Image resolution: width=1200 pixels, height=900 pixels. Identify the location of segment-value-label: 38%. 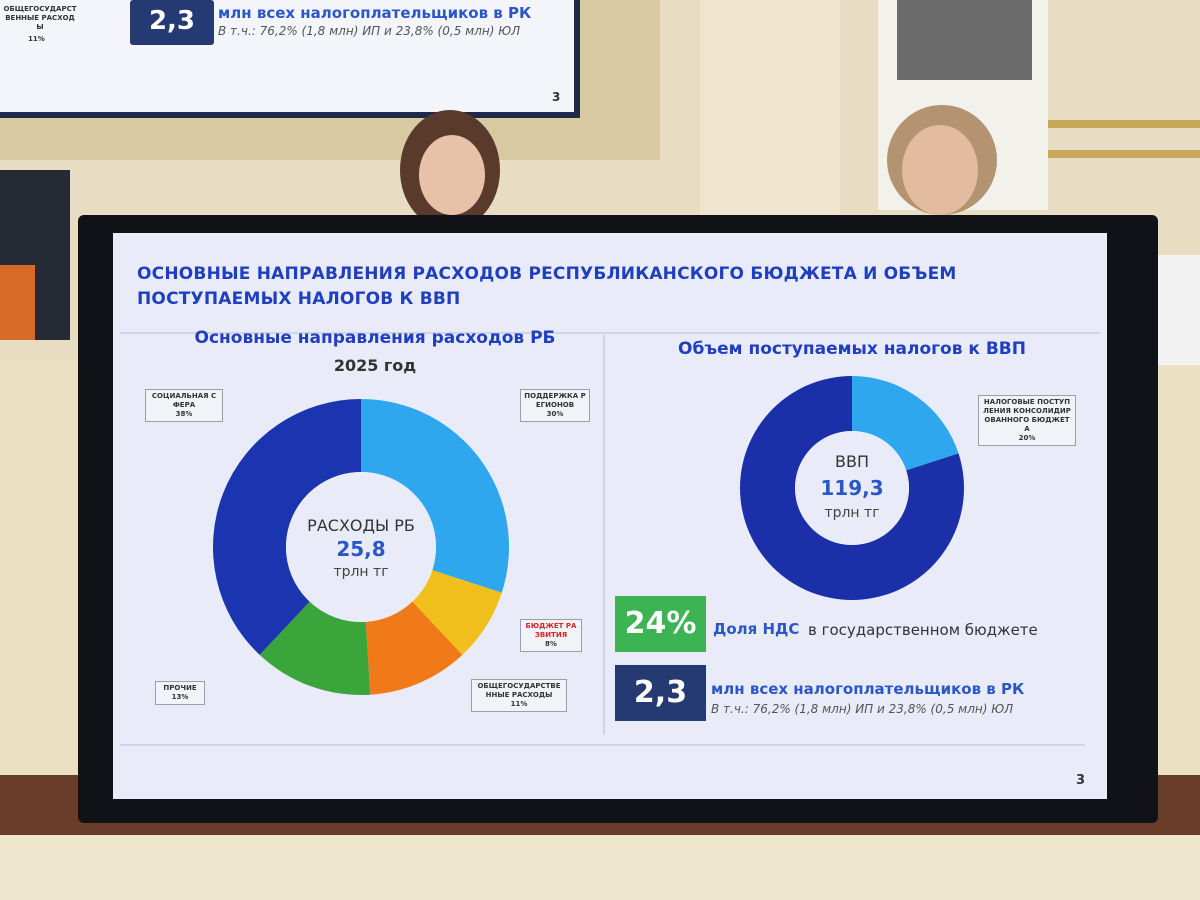
(184, 414).